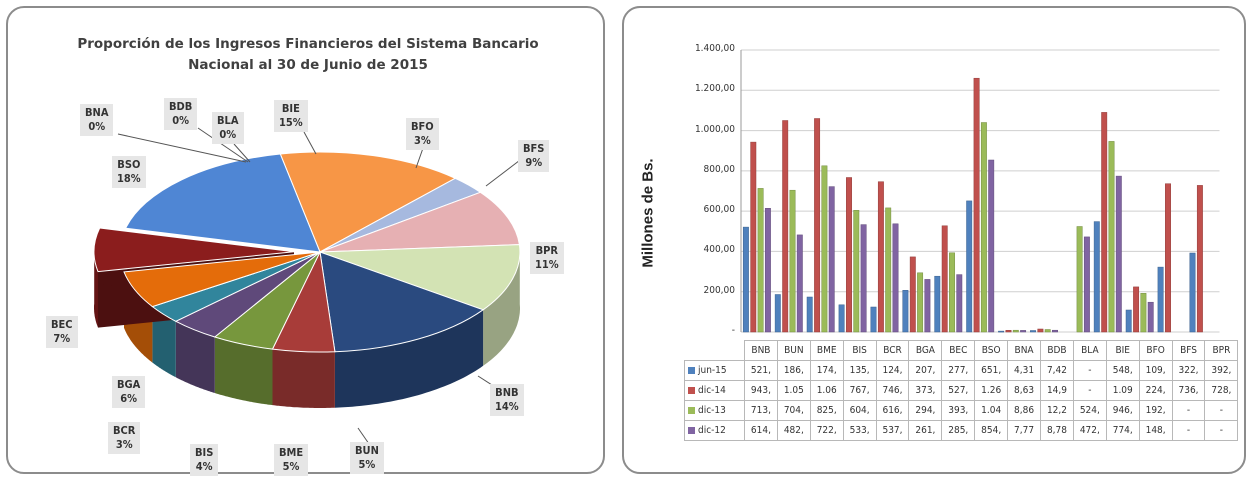 This screenshot has width=1252, height=481. Describe the element at coordinates (817, 225) in the screenshot. I see `bar-dic-14-bme` at that location.